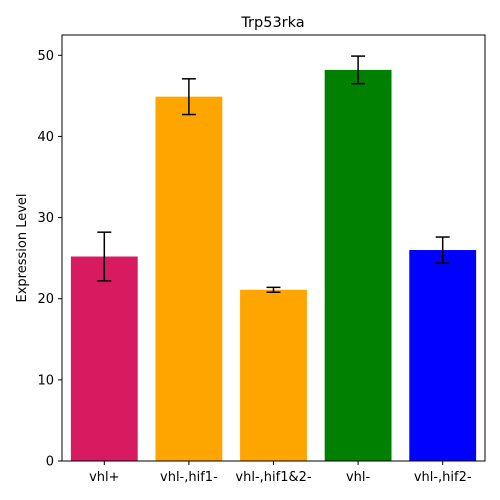  What do you see at coordinates (50, 462) in the screenshot?
I see `y-tick-label-0: 0` at bounding box center [50, 462].